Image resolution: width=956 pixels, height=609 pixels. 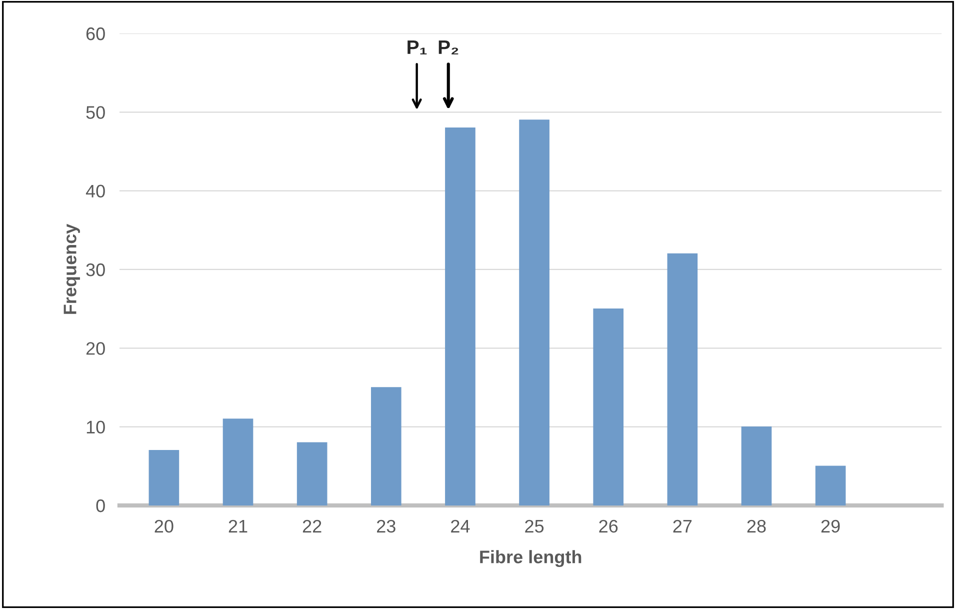 I want to click on x-tick-label: 27, so click(x=682, y=526).